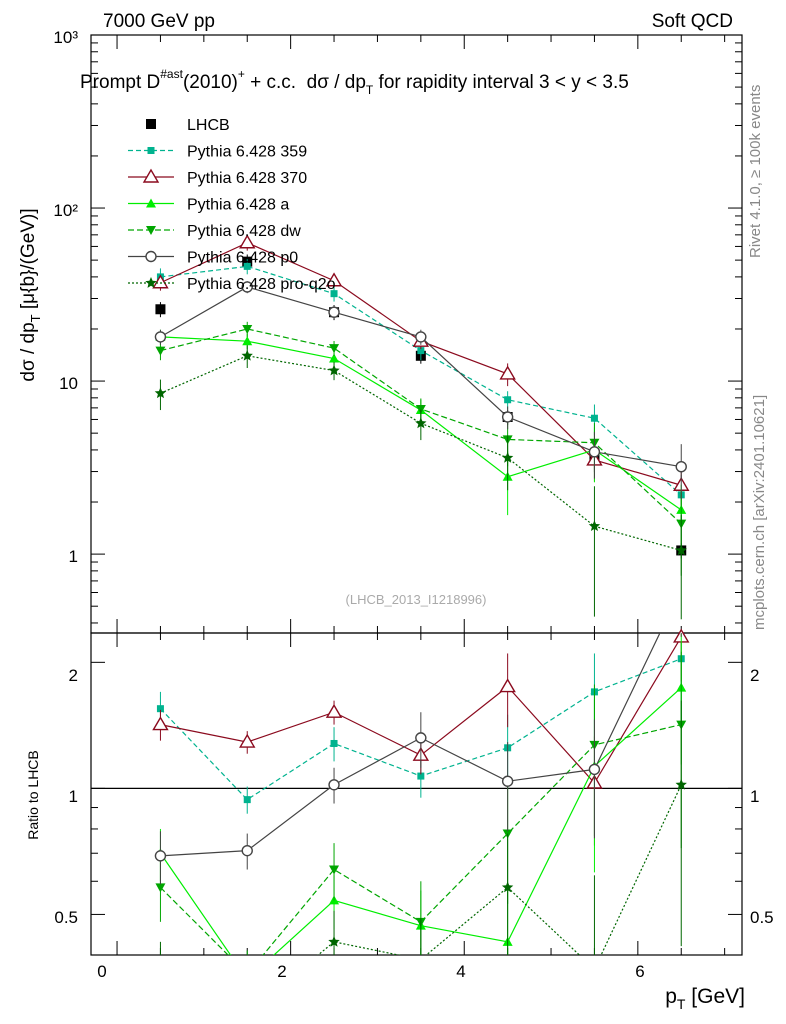 The height and width of the screenshot is (1024, 786). What do you see at coordinates (261, 284) in the screenshot?
I see `legend-label: Pythia 6.428 pro-q2o` at bounding box center [261, 284].